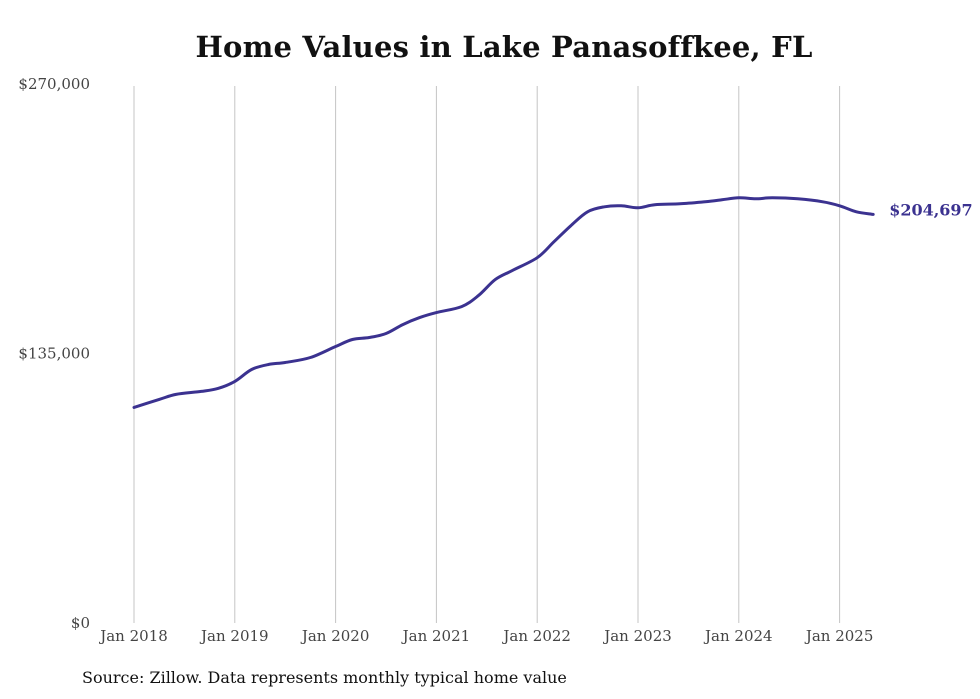 Image resolution: width=980 pixels, height=699 pixels. I want to click on x-tick-label: Jan 2024, so click(738, 636).